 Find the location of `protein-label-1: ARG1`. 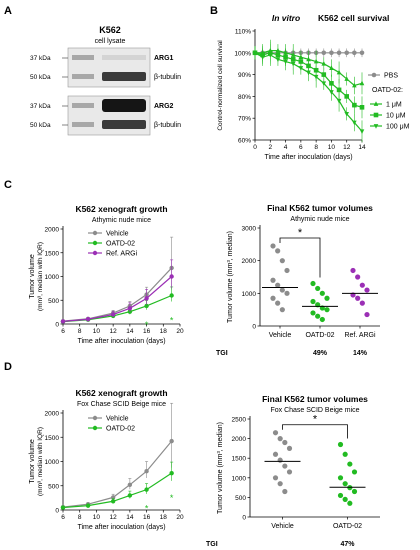

protein-label-1: ARG1 is located at coordinates (164, 58).